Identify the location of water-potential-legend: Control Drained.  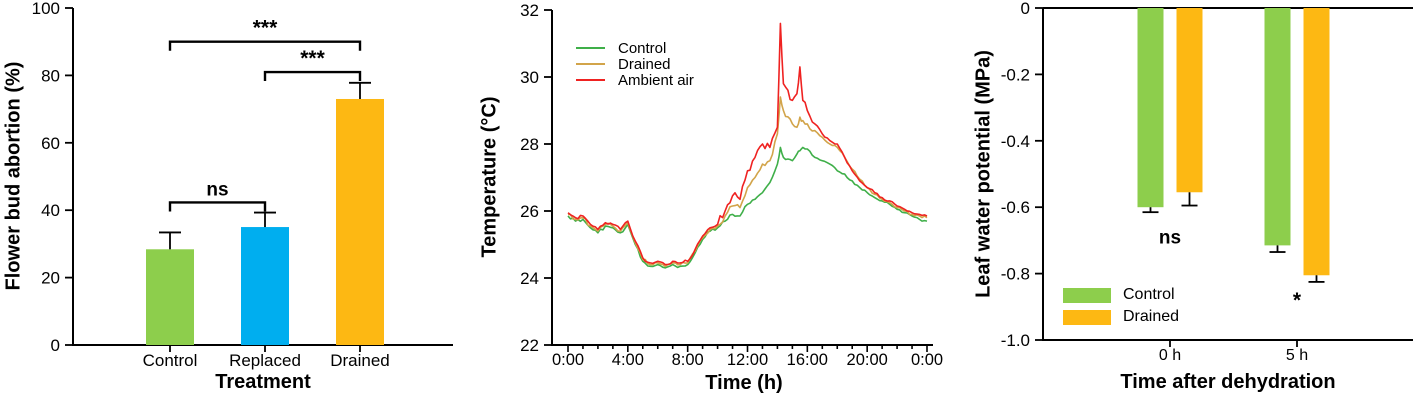
(1121, 306).